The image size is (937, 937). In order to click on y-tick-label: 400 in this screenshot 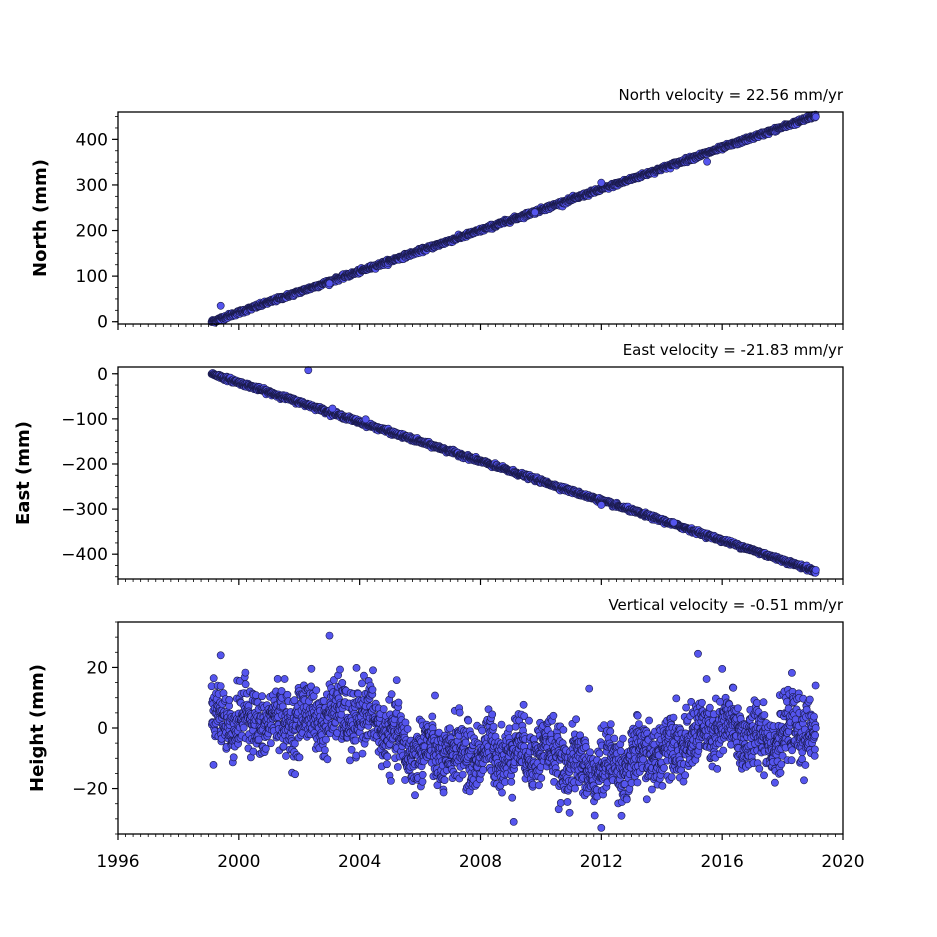, I will do `click(92, 140)`.